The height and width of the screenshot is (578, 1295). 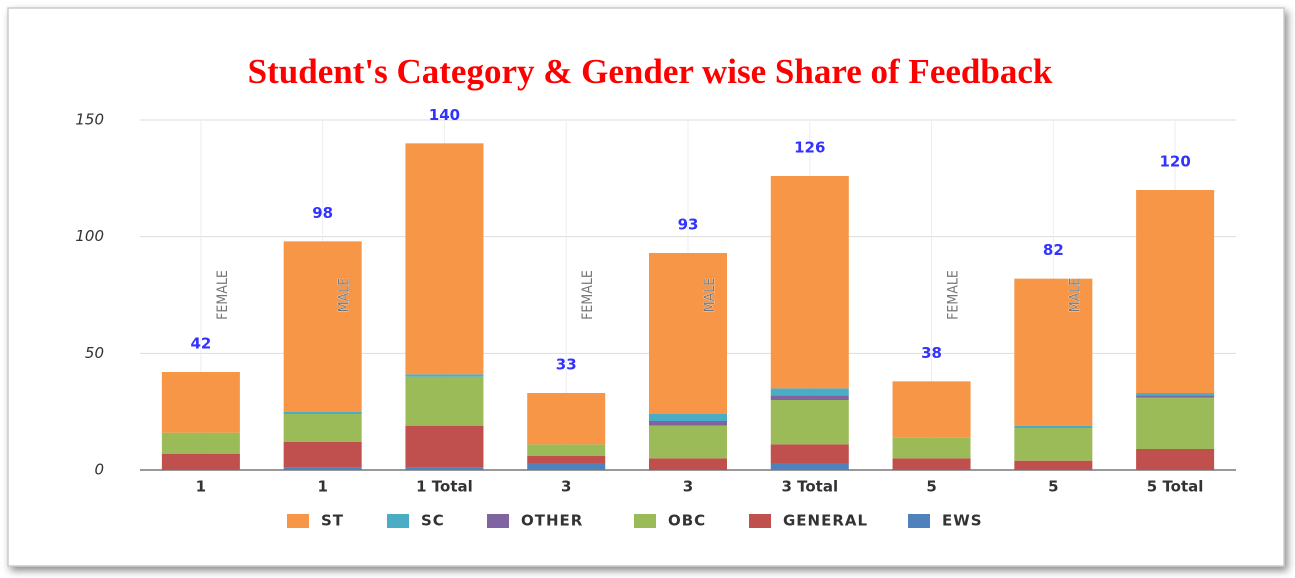 What do you see at coordinates (89, 236) in the screenshot?
I see `y-tick-label: 100` at bounding box center [89, 236].